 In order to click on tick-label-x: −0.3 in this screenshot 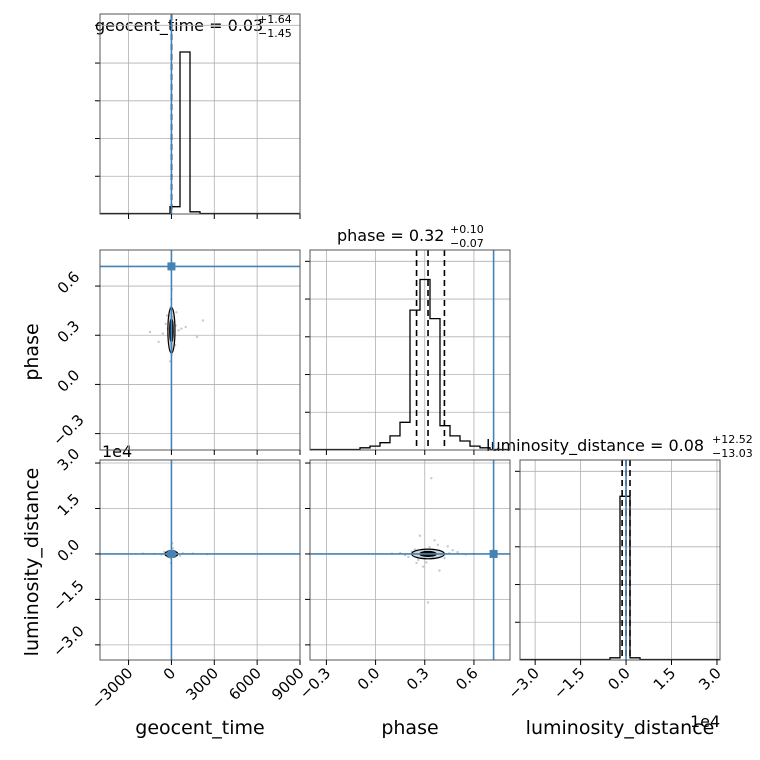, I will do `click(315, 683)`.